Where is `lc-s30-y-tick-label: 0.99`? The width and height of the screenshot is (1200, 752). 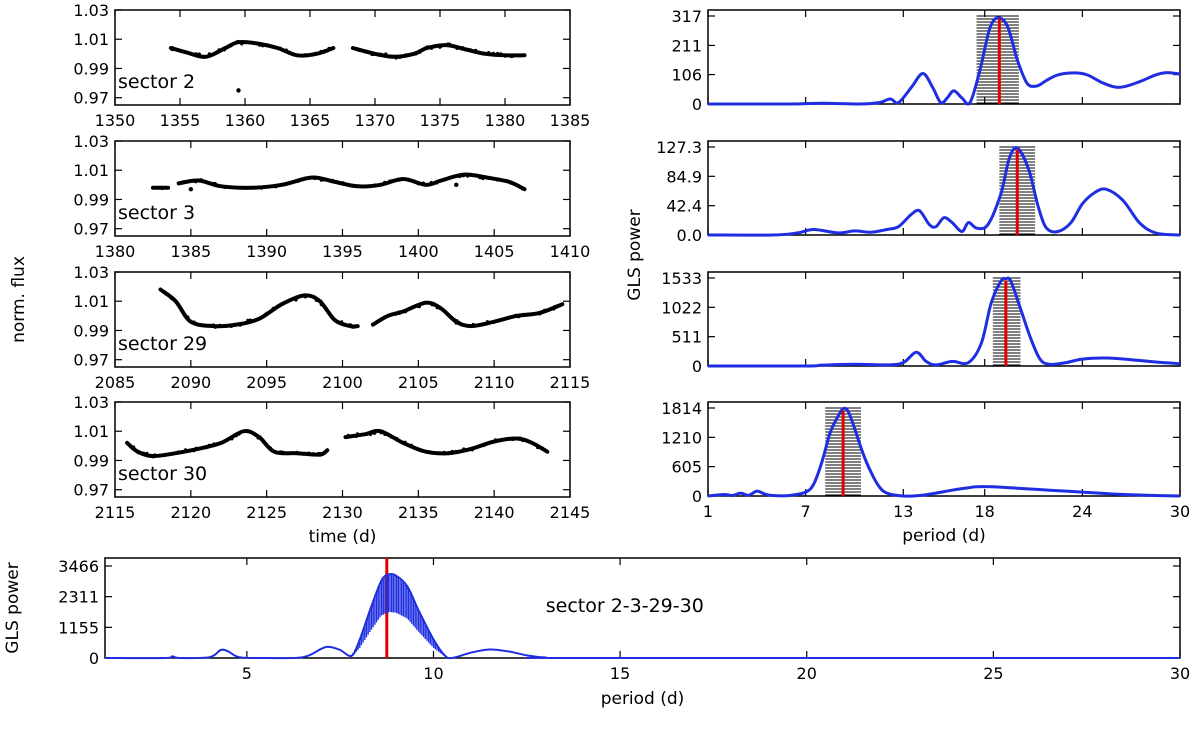 lc-s30-y-tick-label: 0.99 is located at coordinates (91, 460).